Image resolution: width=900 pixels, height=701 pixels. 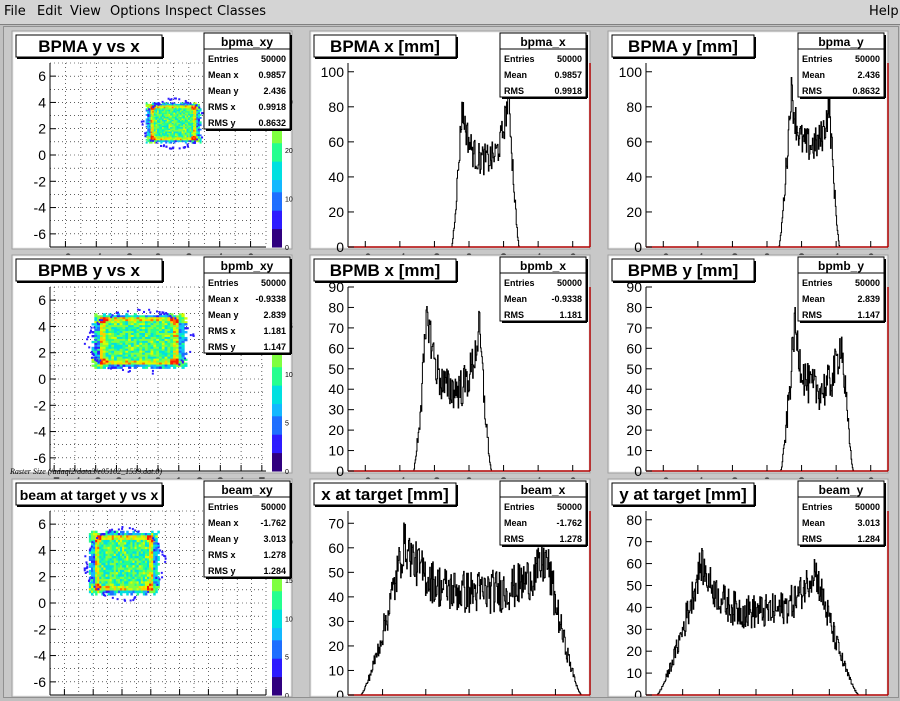 I want to click on stats-value: 0.9857, so click(x=272, y=75).